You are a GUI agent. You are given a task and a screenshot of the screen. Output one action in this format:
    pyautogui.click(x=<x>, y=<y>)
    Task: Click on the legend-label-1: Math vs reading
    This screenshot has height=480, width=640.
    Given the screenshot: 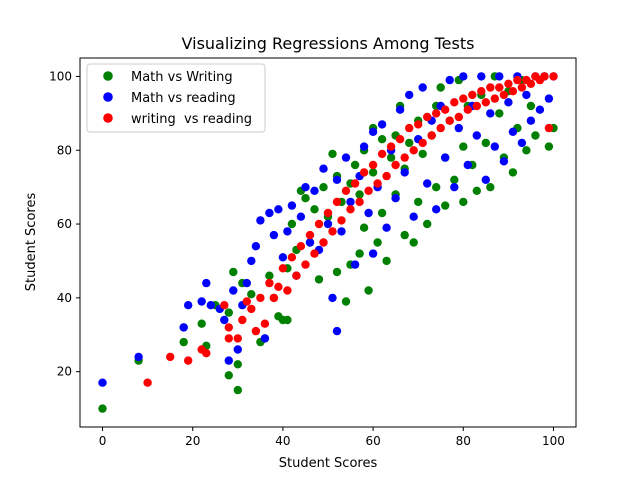 What is the action you would take?
    pyautogui.click(x=183, y=98)
    